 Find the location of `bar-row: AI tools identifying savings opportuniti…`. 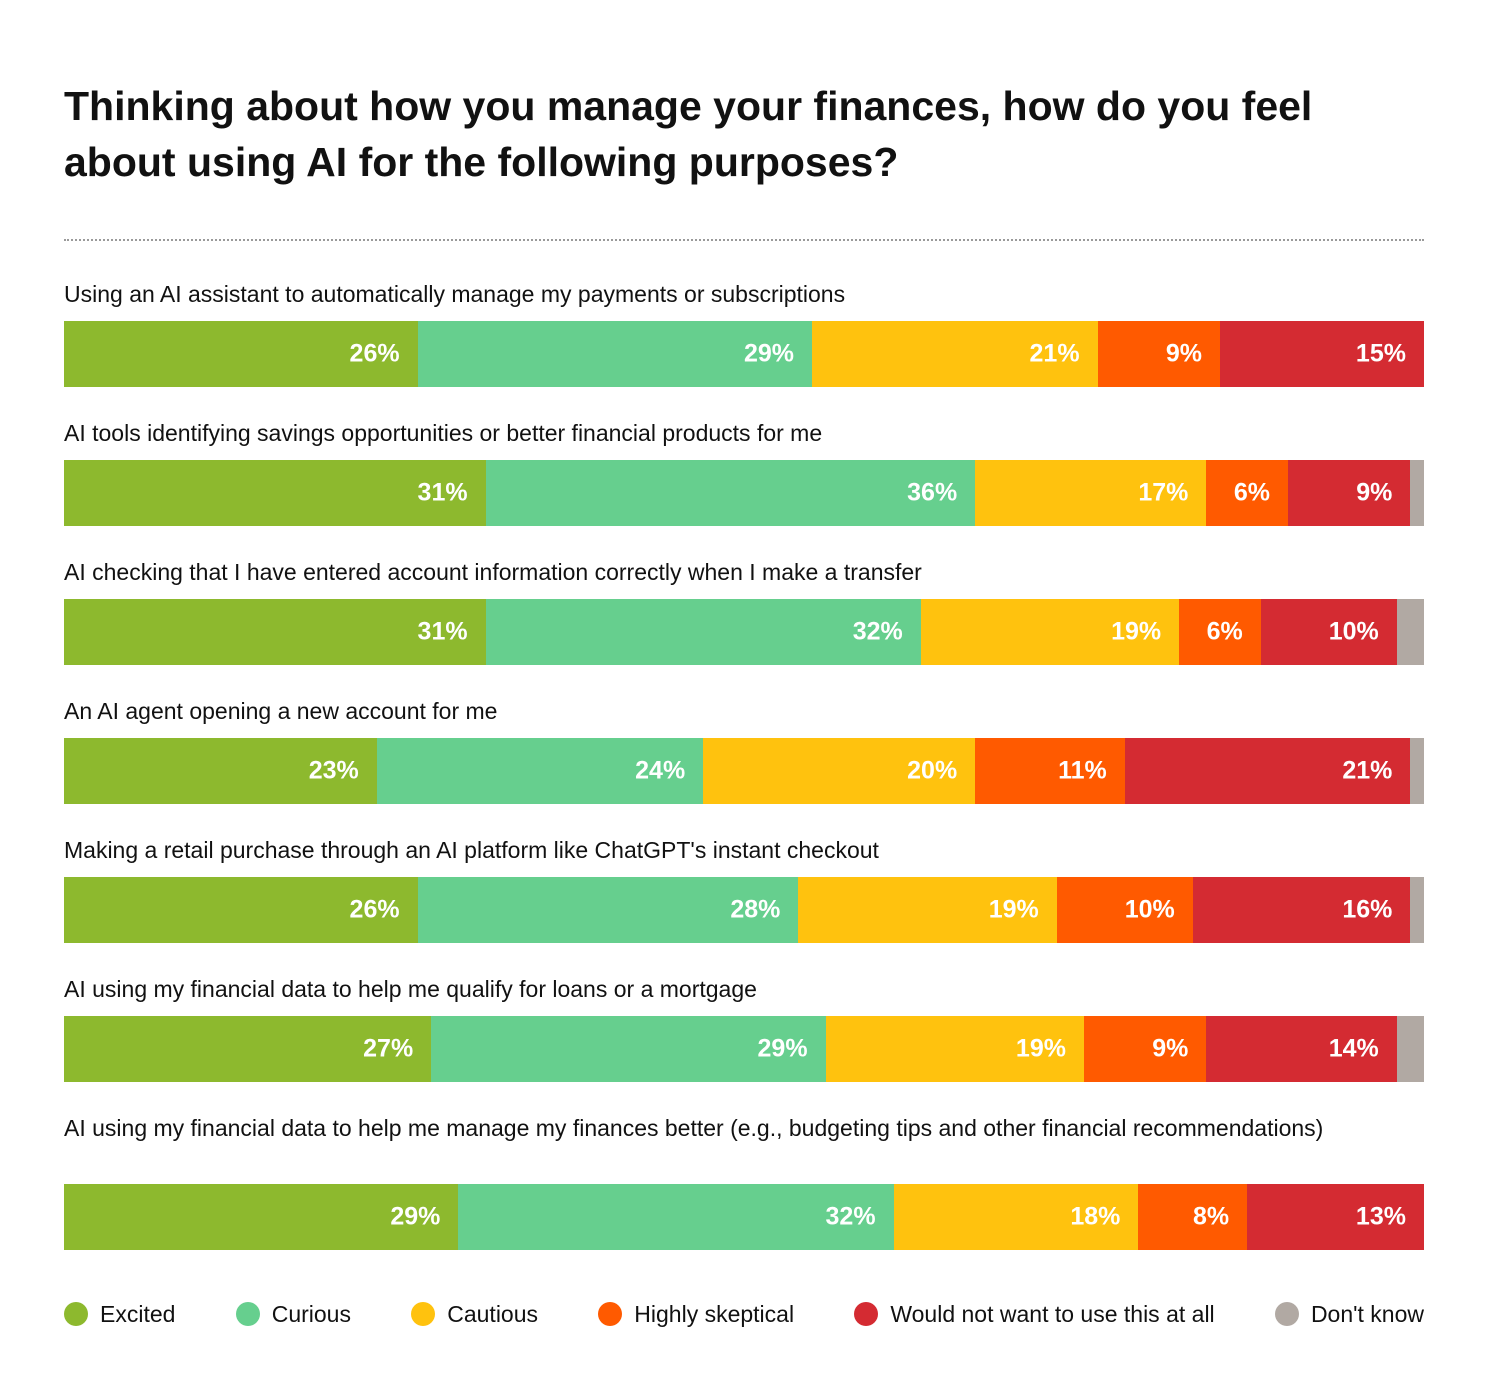

bar-row: AI tools identifying savings opportuniti… is located at coordinates (744, 472).